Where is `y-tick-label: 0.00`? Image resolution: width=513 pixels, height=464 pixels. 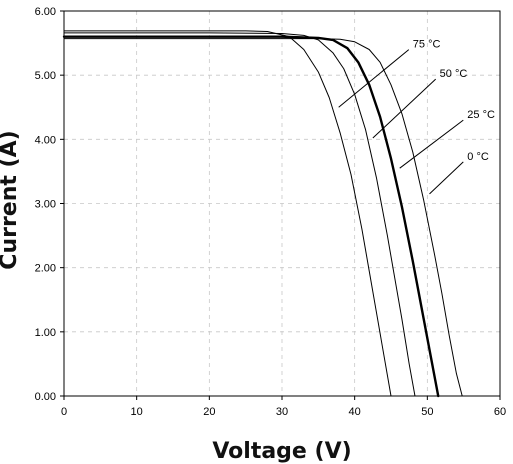
y-tick-label: 0.00 is located at coordinates (45, 397).